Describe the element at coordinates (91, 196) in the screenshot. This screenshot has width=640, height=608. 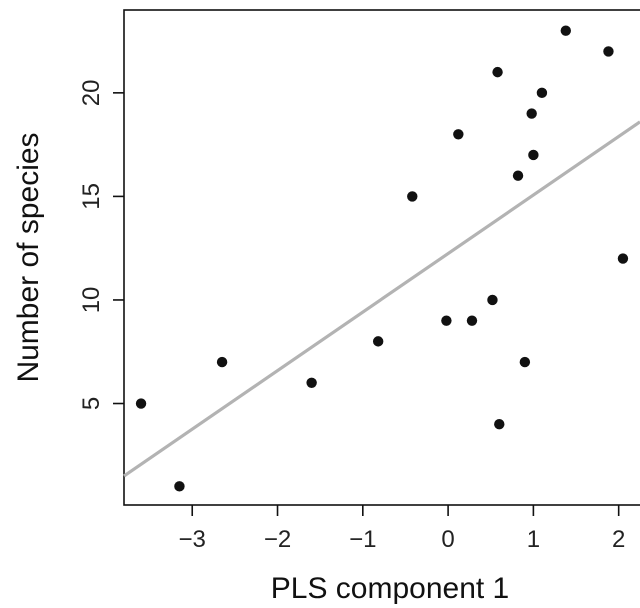
I see `y-tick-label: 15` at that location.